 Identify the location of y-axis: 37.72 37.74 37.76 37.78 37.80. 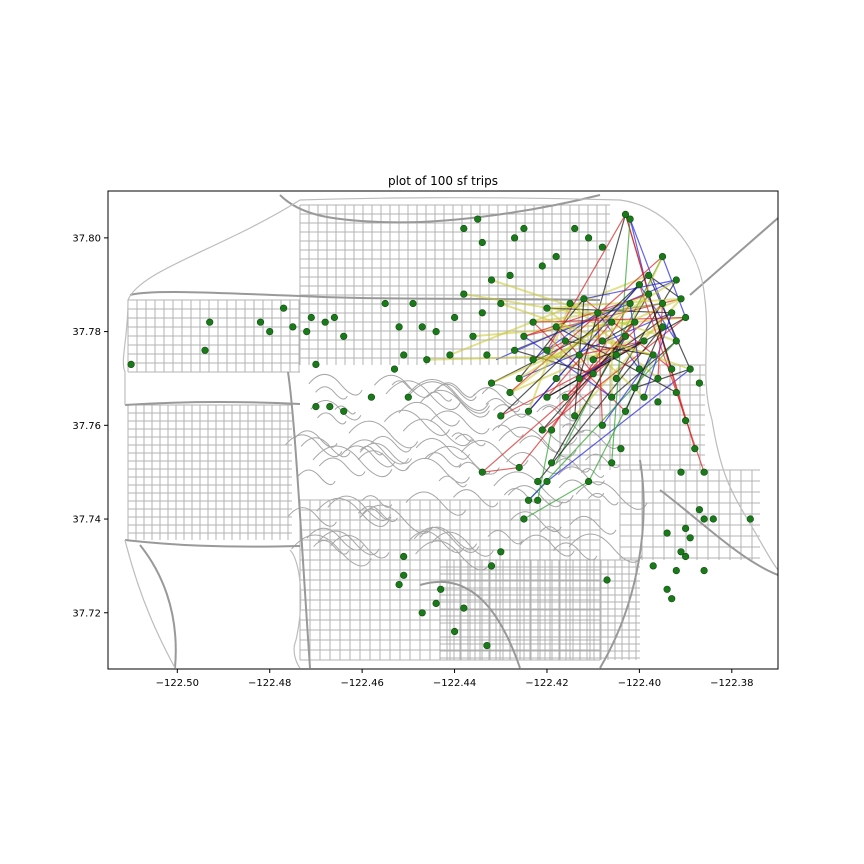
(90, 426).